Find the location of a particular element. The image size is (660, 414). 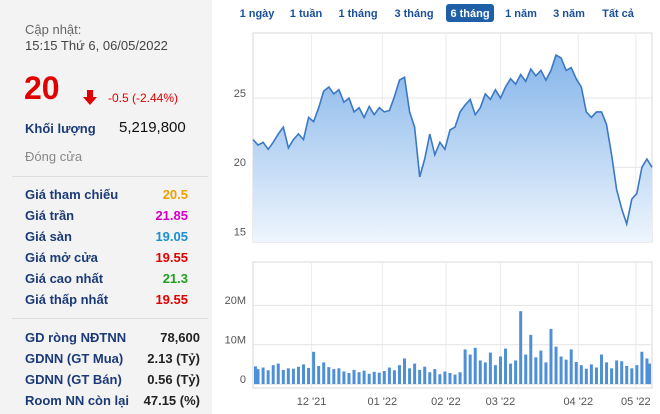

x-tick-label: 01 '22 is located at coordinates (382, 402).